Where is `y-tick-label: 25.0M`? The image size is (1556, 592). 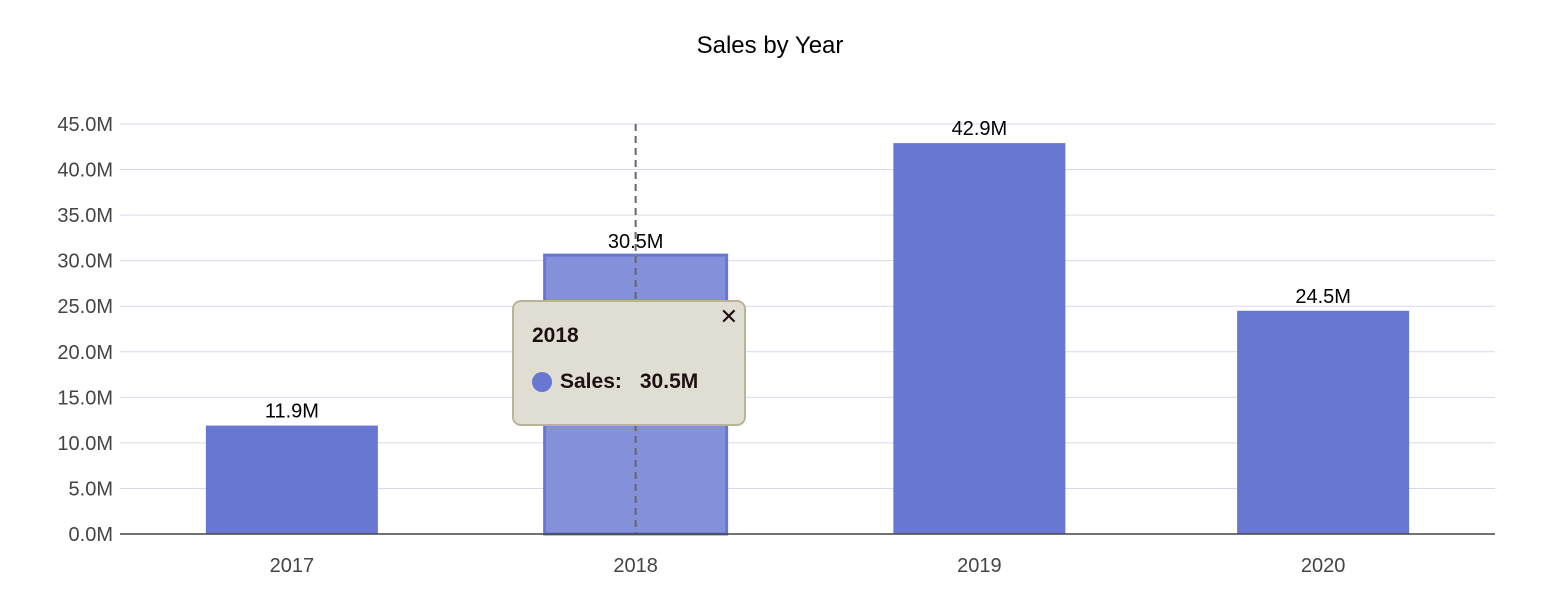
y-tick-label: 25.0M is located at coordinates (85, 307).